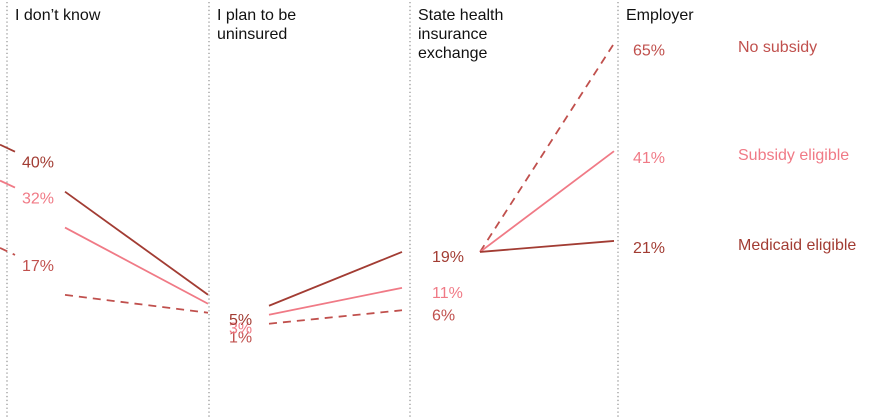 The width and height of the screenshot is (882, 419). What do you see at coordinates (38, 199) in the screenshot?
I see `value-label: 32%` at bounding box center [38, 199].